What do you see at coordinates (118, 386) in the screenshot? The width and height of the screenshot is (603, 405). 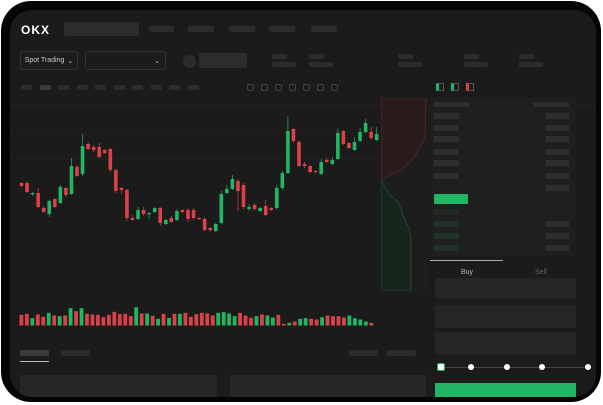 I see `orders-panel` at bounding box center [118, 386].